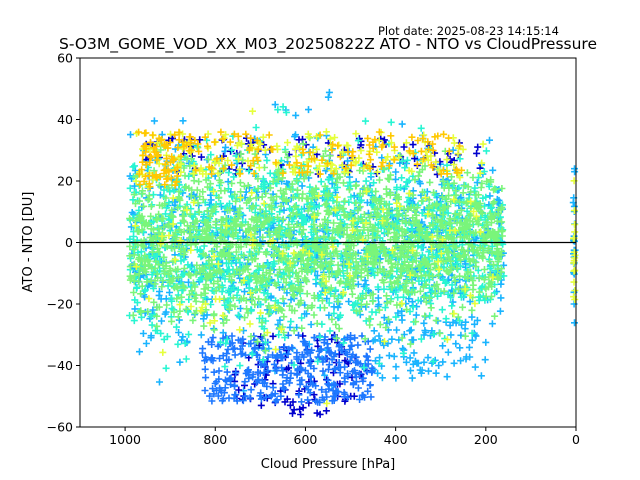 The height and width of the screenshot is (480, 640). I want to click on y-tick-label: −40, so click(60, 365).